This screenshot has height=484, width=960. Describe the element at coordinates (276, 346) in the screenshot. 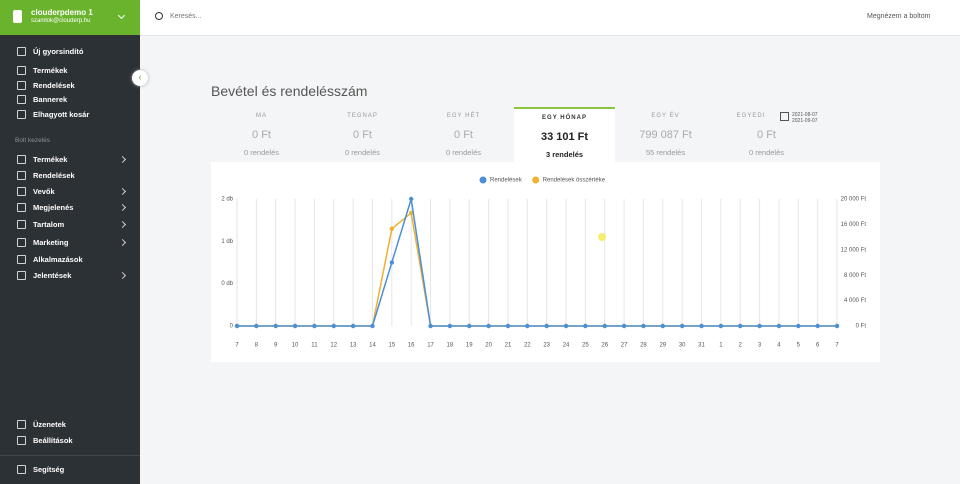

I see `x-tick-label: 9` at that location.